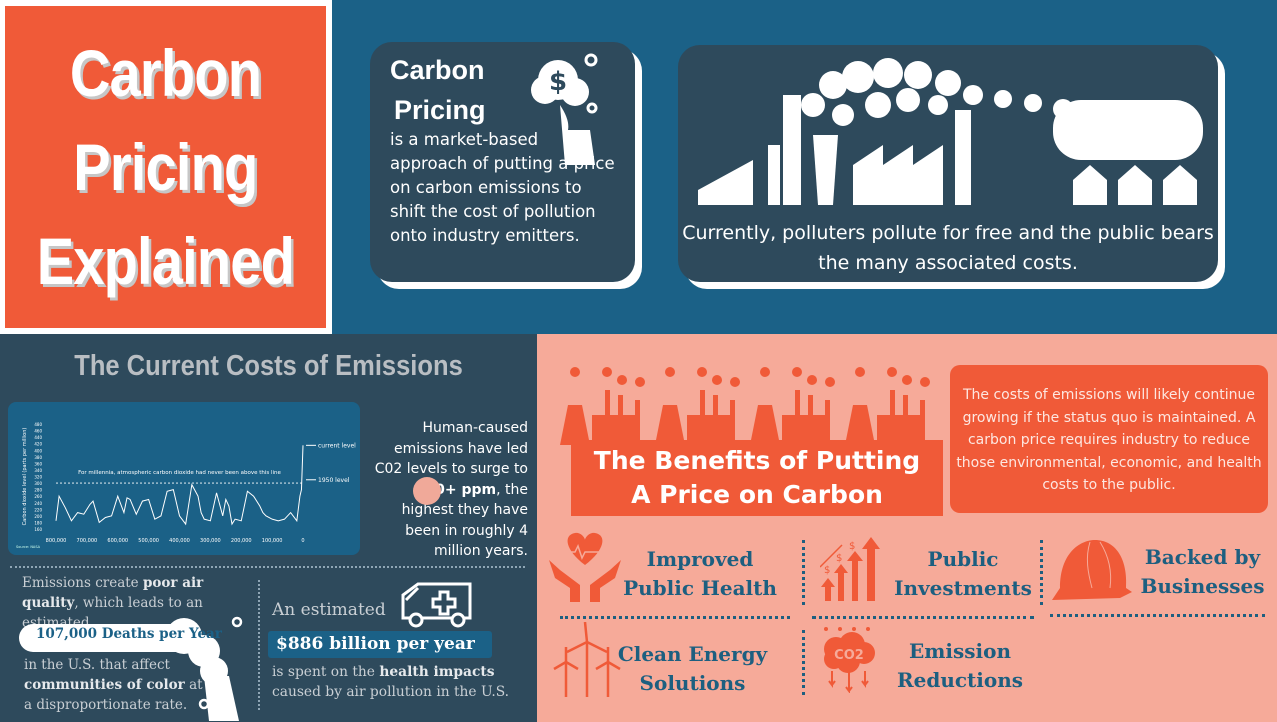 The height and width of the screenshot is (722, 1277). Describe the element at coordinates (104, 685) in the screenshot. I see `text-bold: communities of color` at that location.